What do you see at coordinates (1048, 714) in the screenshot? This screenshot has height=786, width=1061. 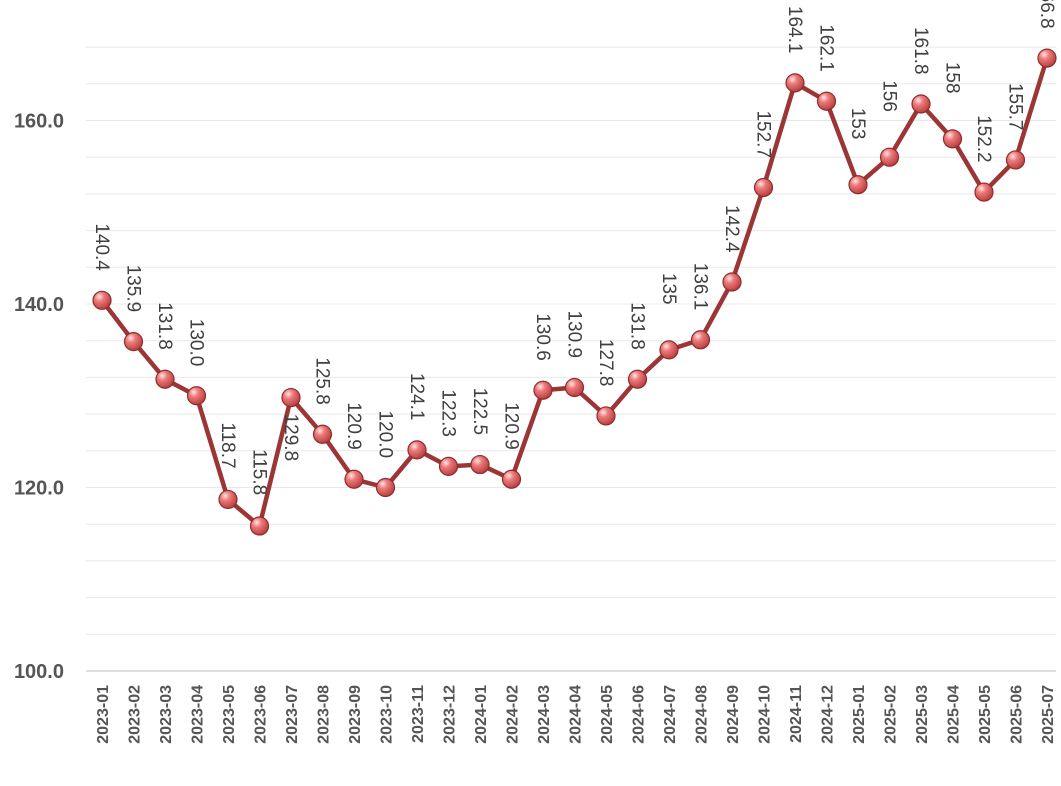 I see `x-tick-label: 2025-07` at bounding box center [1048, 714].